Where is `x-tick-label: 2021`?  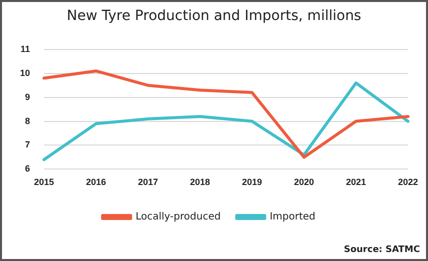
x-tick-label: 2021 is located at coordinates (356, 182).